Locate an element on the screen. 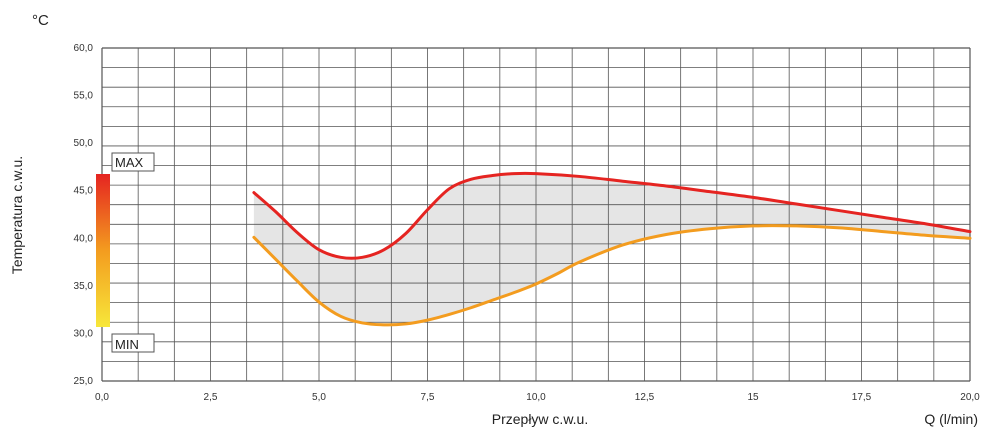 Image resolution: width=983 pixels, height=432 pixels. y-tick-label: 35,0 is located at coordinates (84, 286).